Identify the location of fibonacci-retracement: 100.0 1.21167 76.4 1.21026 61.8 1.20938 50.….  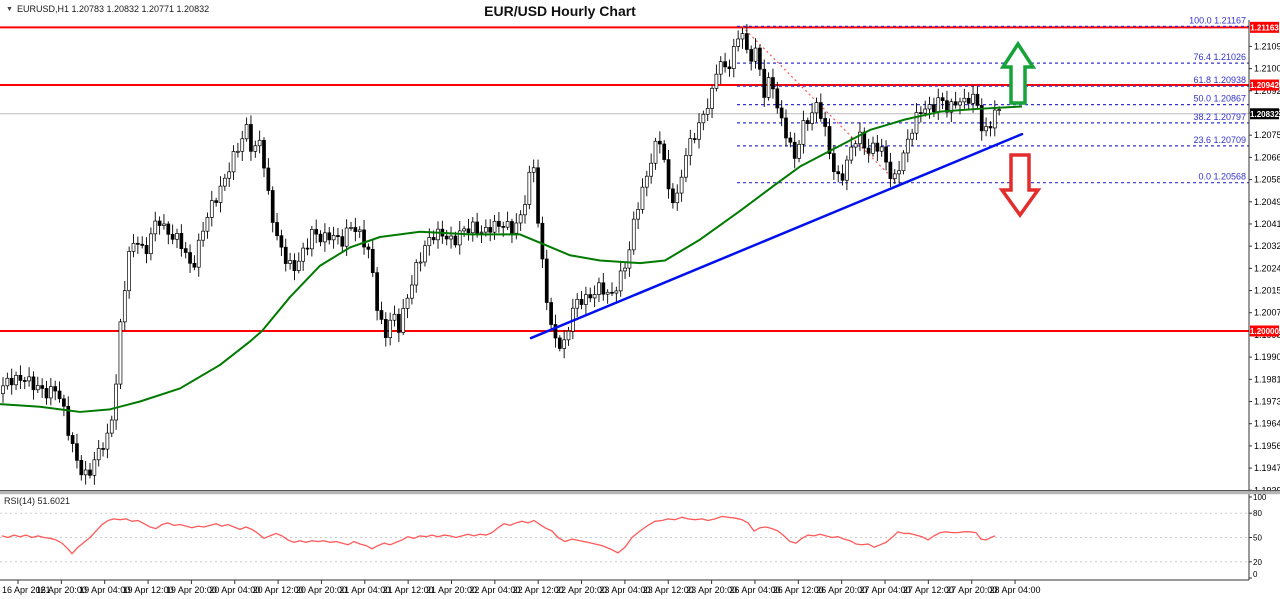
(993, 99).